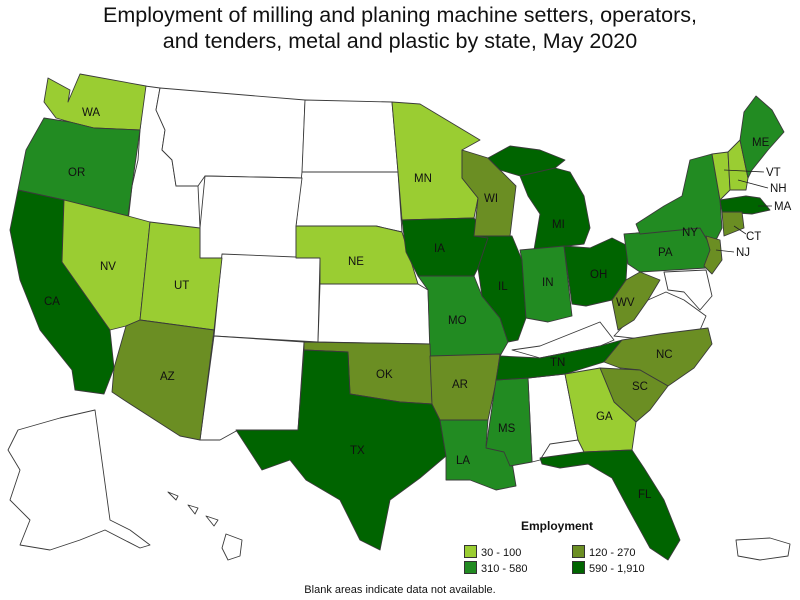  What do you see at coordinates (252, 388) in the screenshot?
I see `state-NM` at bounding box center [252, 388].